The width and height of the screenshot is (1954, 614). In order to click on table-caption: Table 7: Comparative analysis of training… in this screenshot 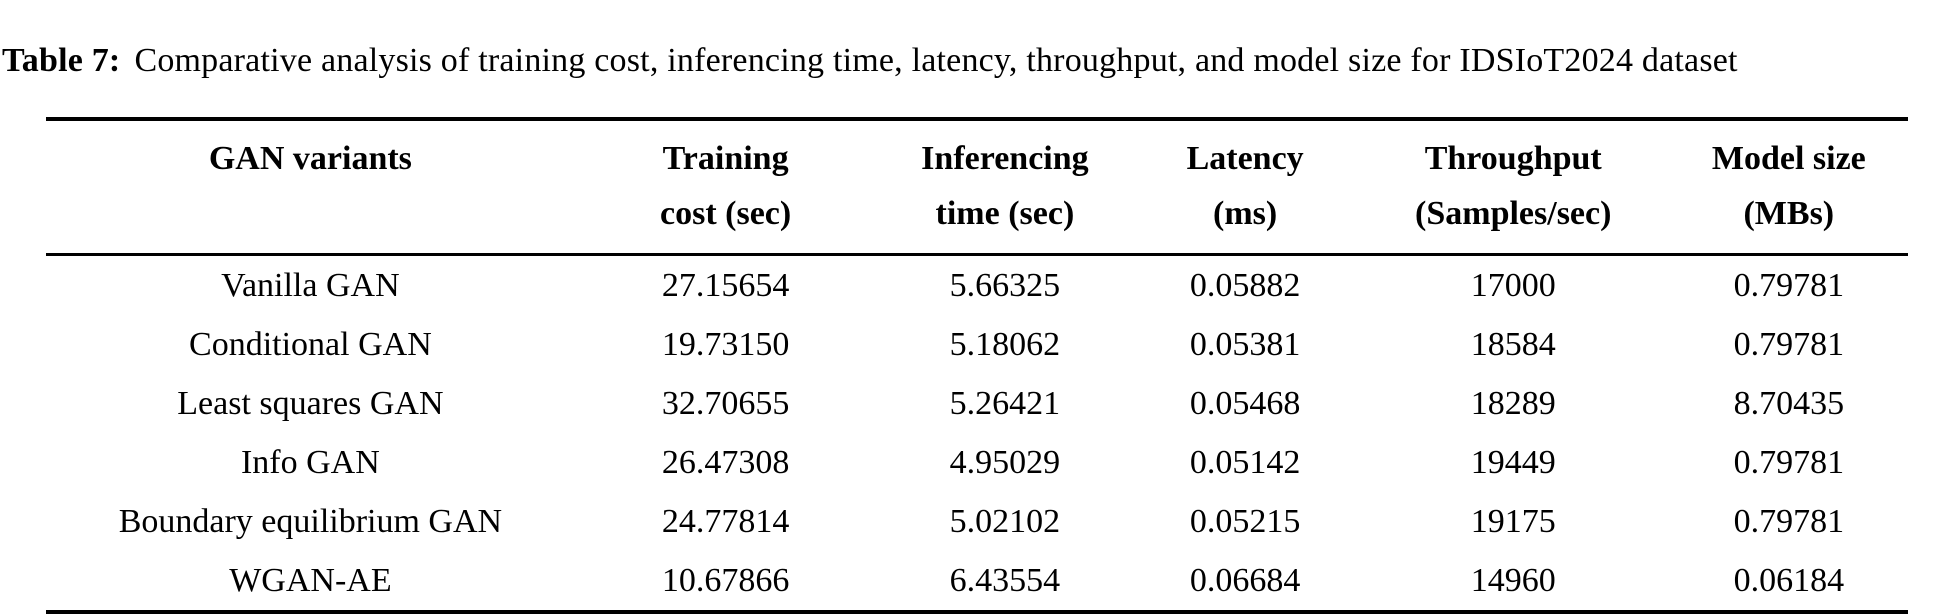, I will do `click(977, 58)`.